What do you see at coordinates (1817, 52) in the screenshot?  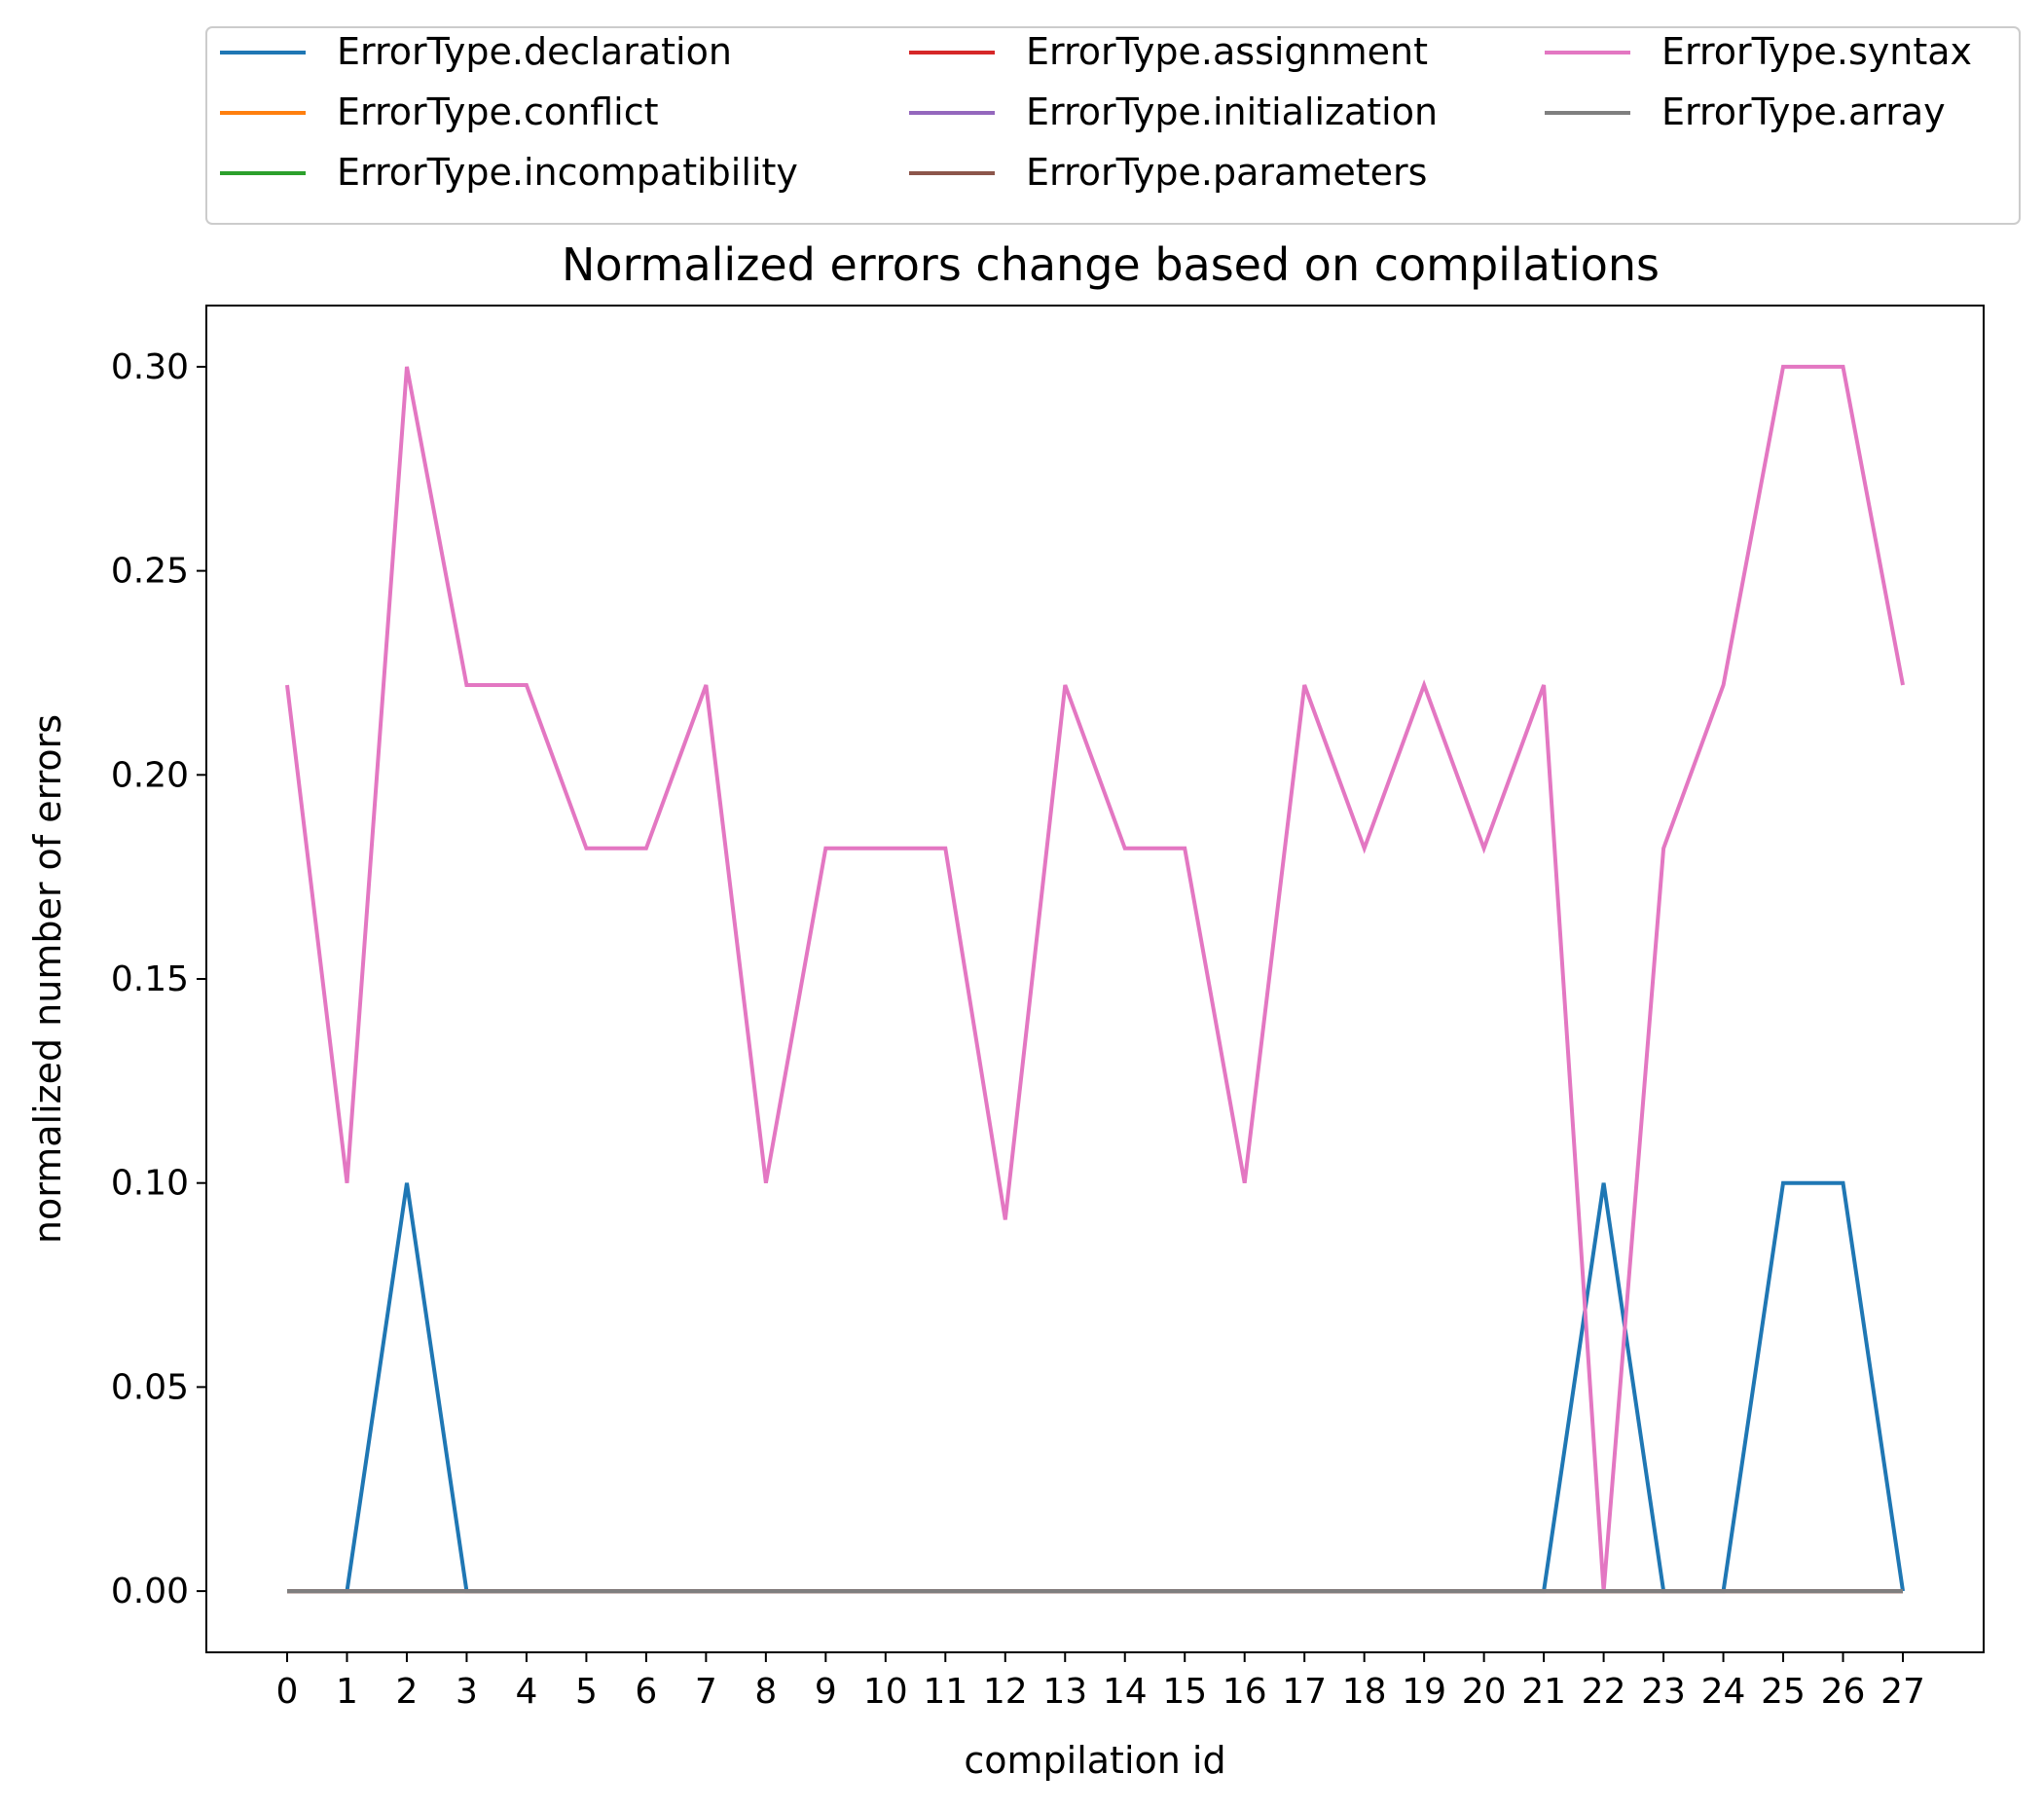 I see `legend-label: ErrorType.syntax` at bounding box center [1817, 52].